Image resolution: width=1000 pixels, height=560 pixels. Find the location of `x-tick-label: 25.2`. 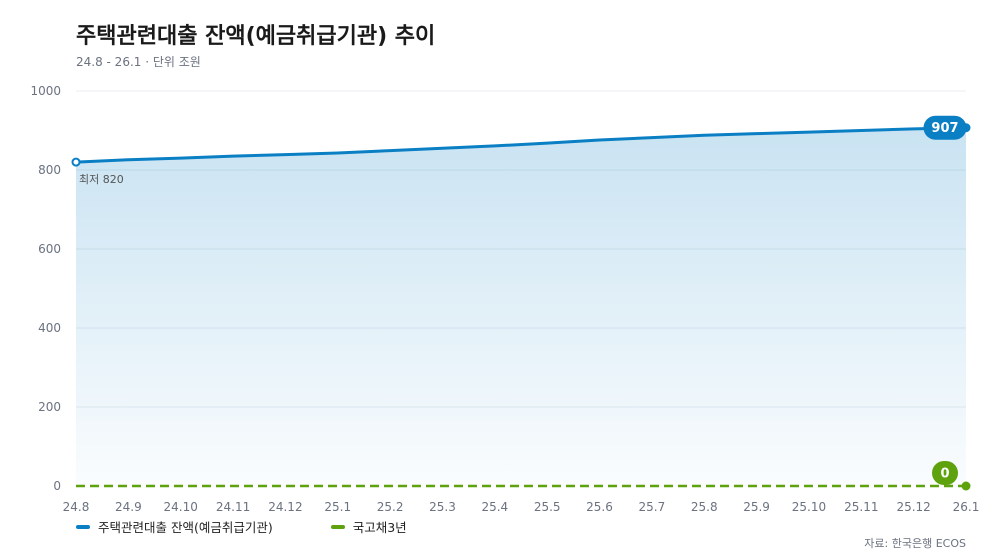

x-tick-label: 25.2 is located at coordinates (390, 507).